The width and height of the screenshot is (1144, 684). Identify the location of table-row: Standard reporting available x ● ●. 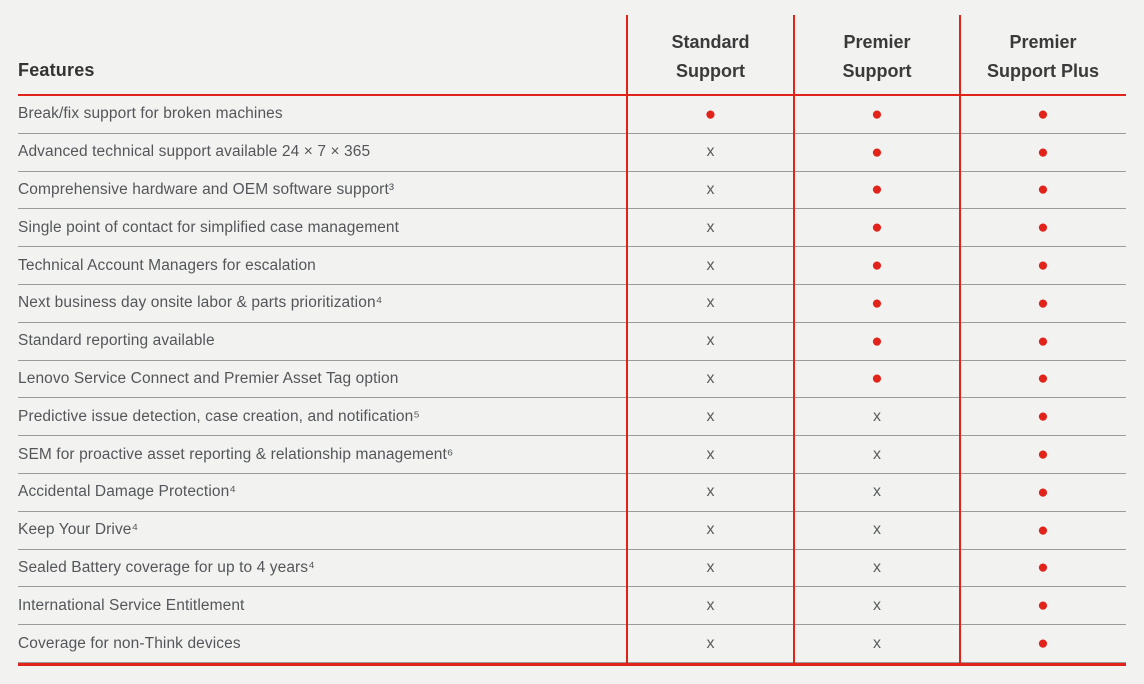
(572, 342).